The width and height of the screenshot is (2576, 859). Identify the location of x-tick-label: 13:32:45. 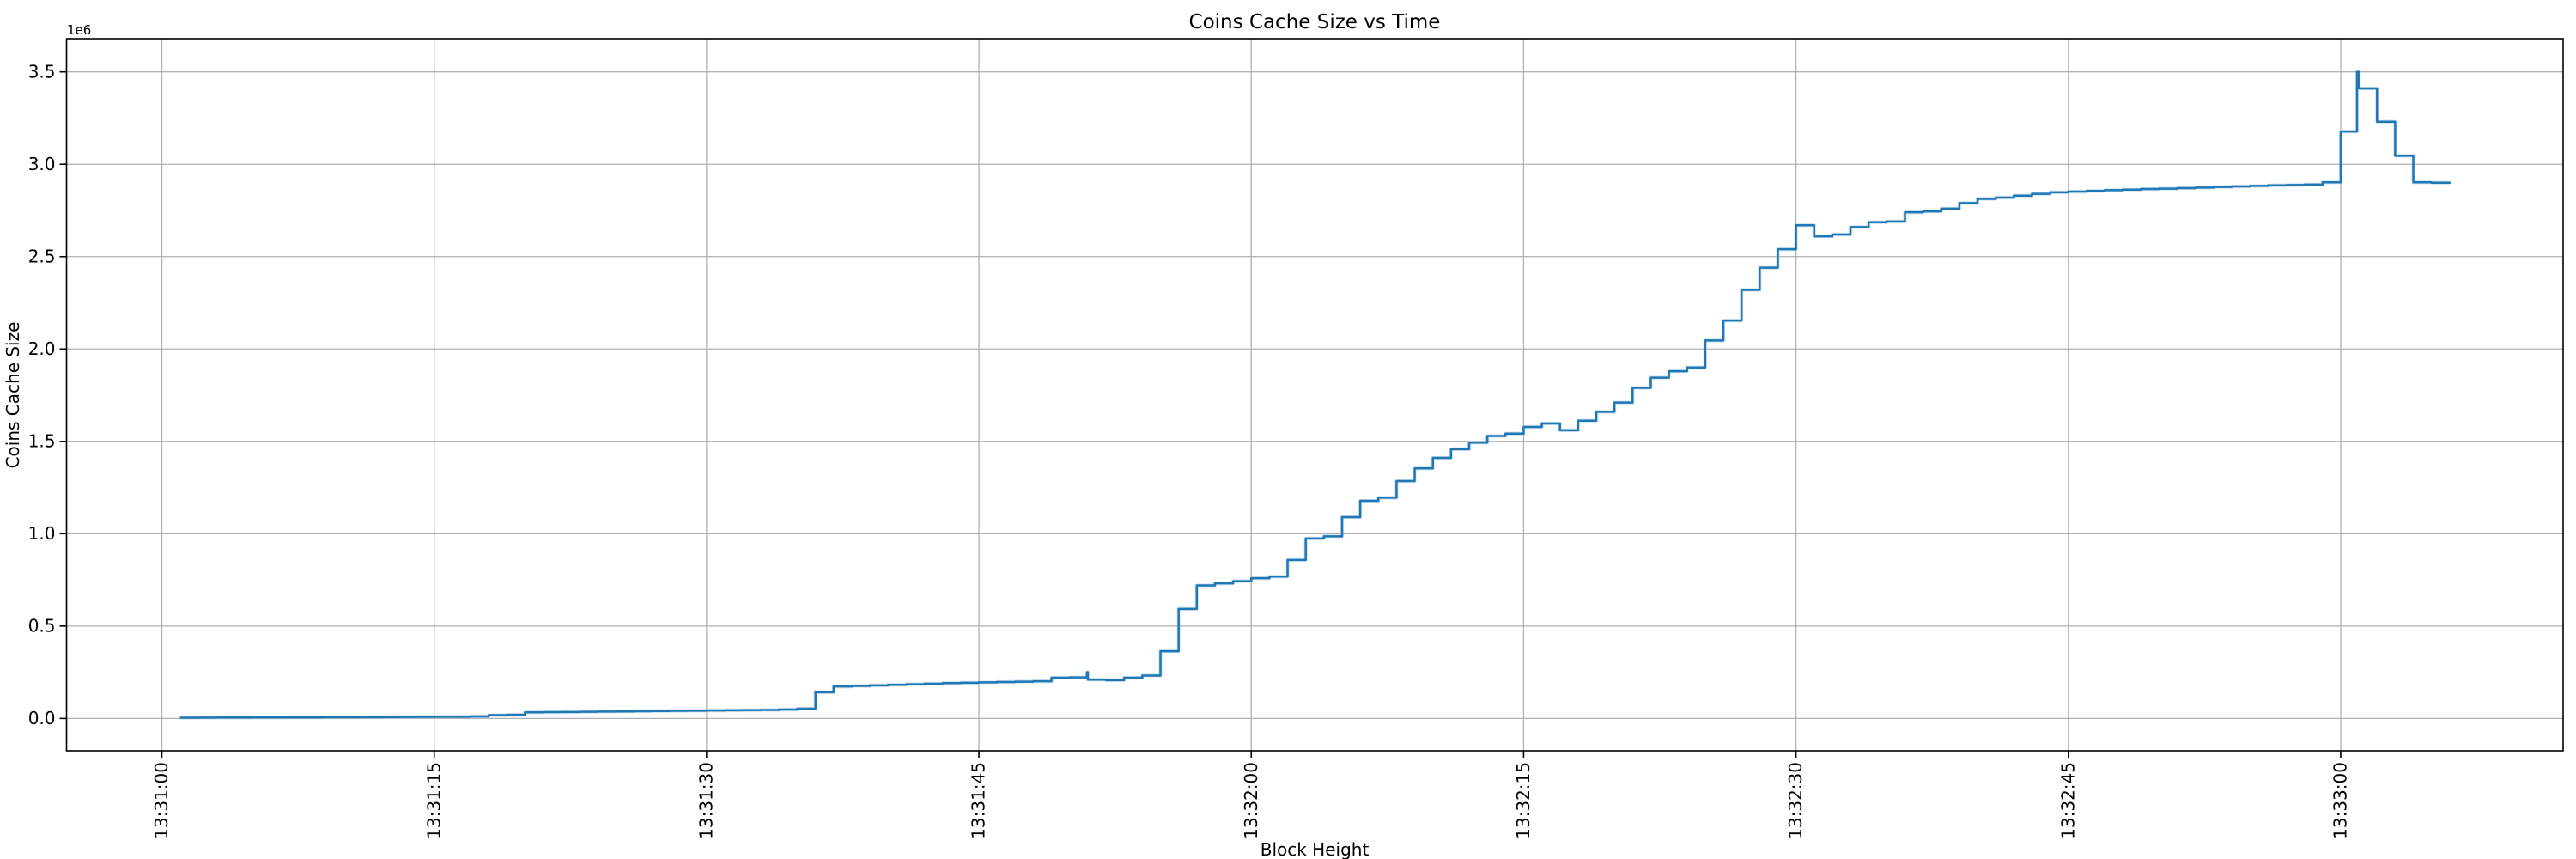
(2068, 801).